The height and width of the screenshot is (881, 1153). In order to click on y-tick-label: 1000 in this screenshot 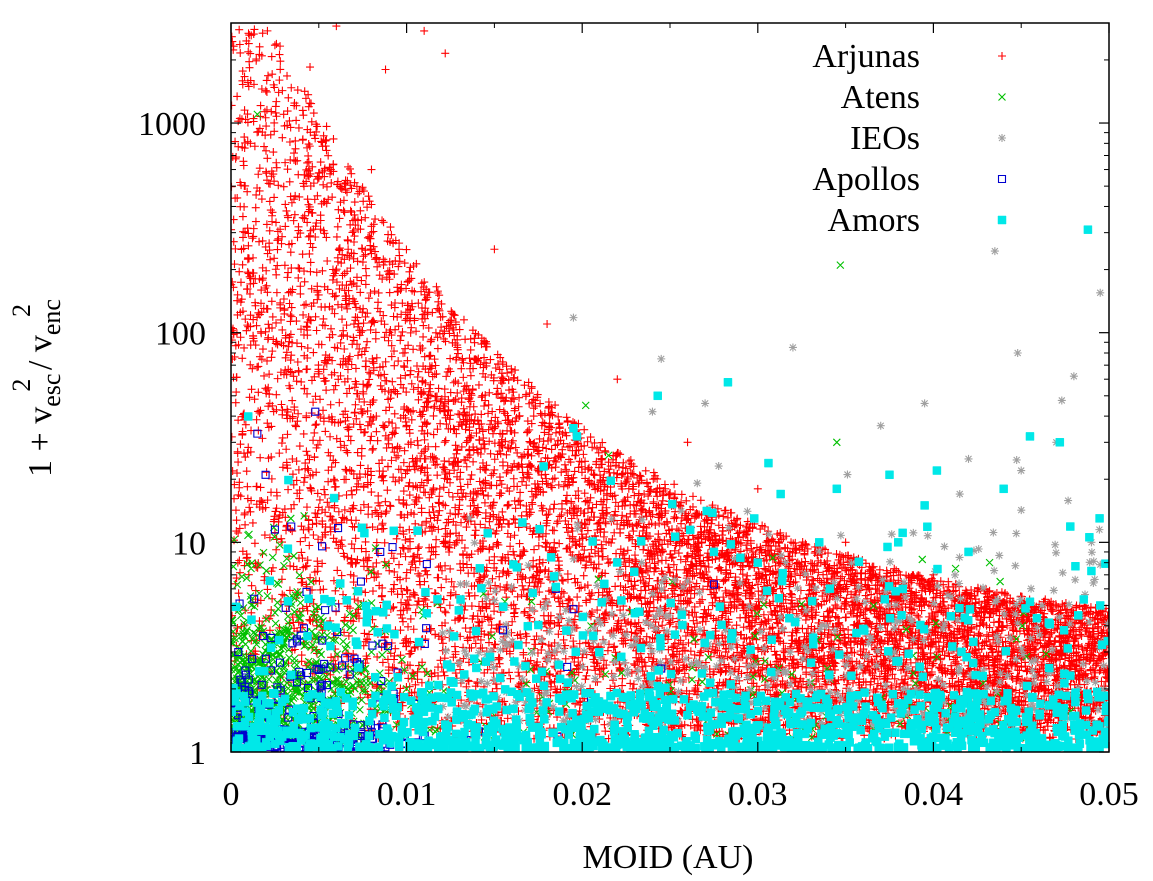, I will do `click(172, 124)`.